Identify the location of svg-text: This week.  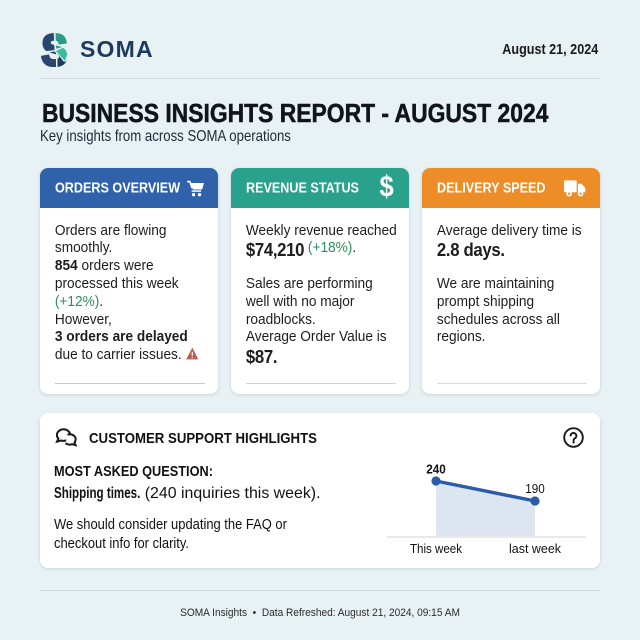
(436, 549).